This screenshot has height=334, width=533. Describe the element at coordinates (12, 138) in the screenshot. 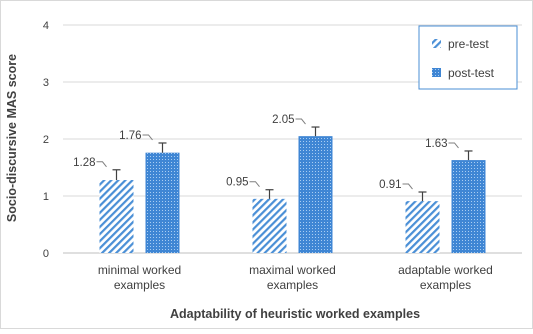

I see `y-axis-title: Socio-discursive MAS score` at that location.